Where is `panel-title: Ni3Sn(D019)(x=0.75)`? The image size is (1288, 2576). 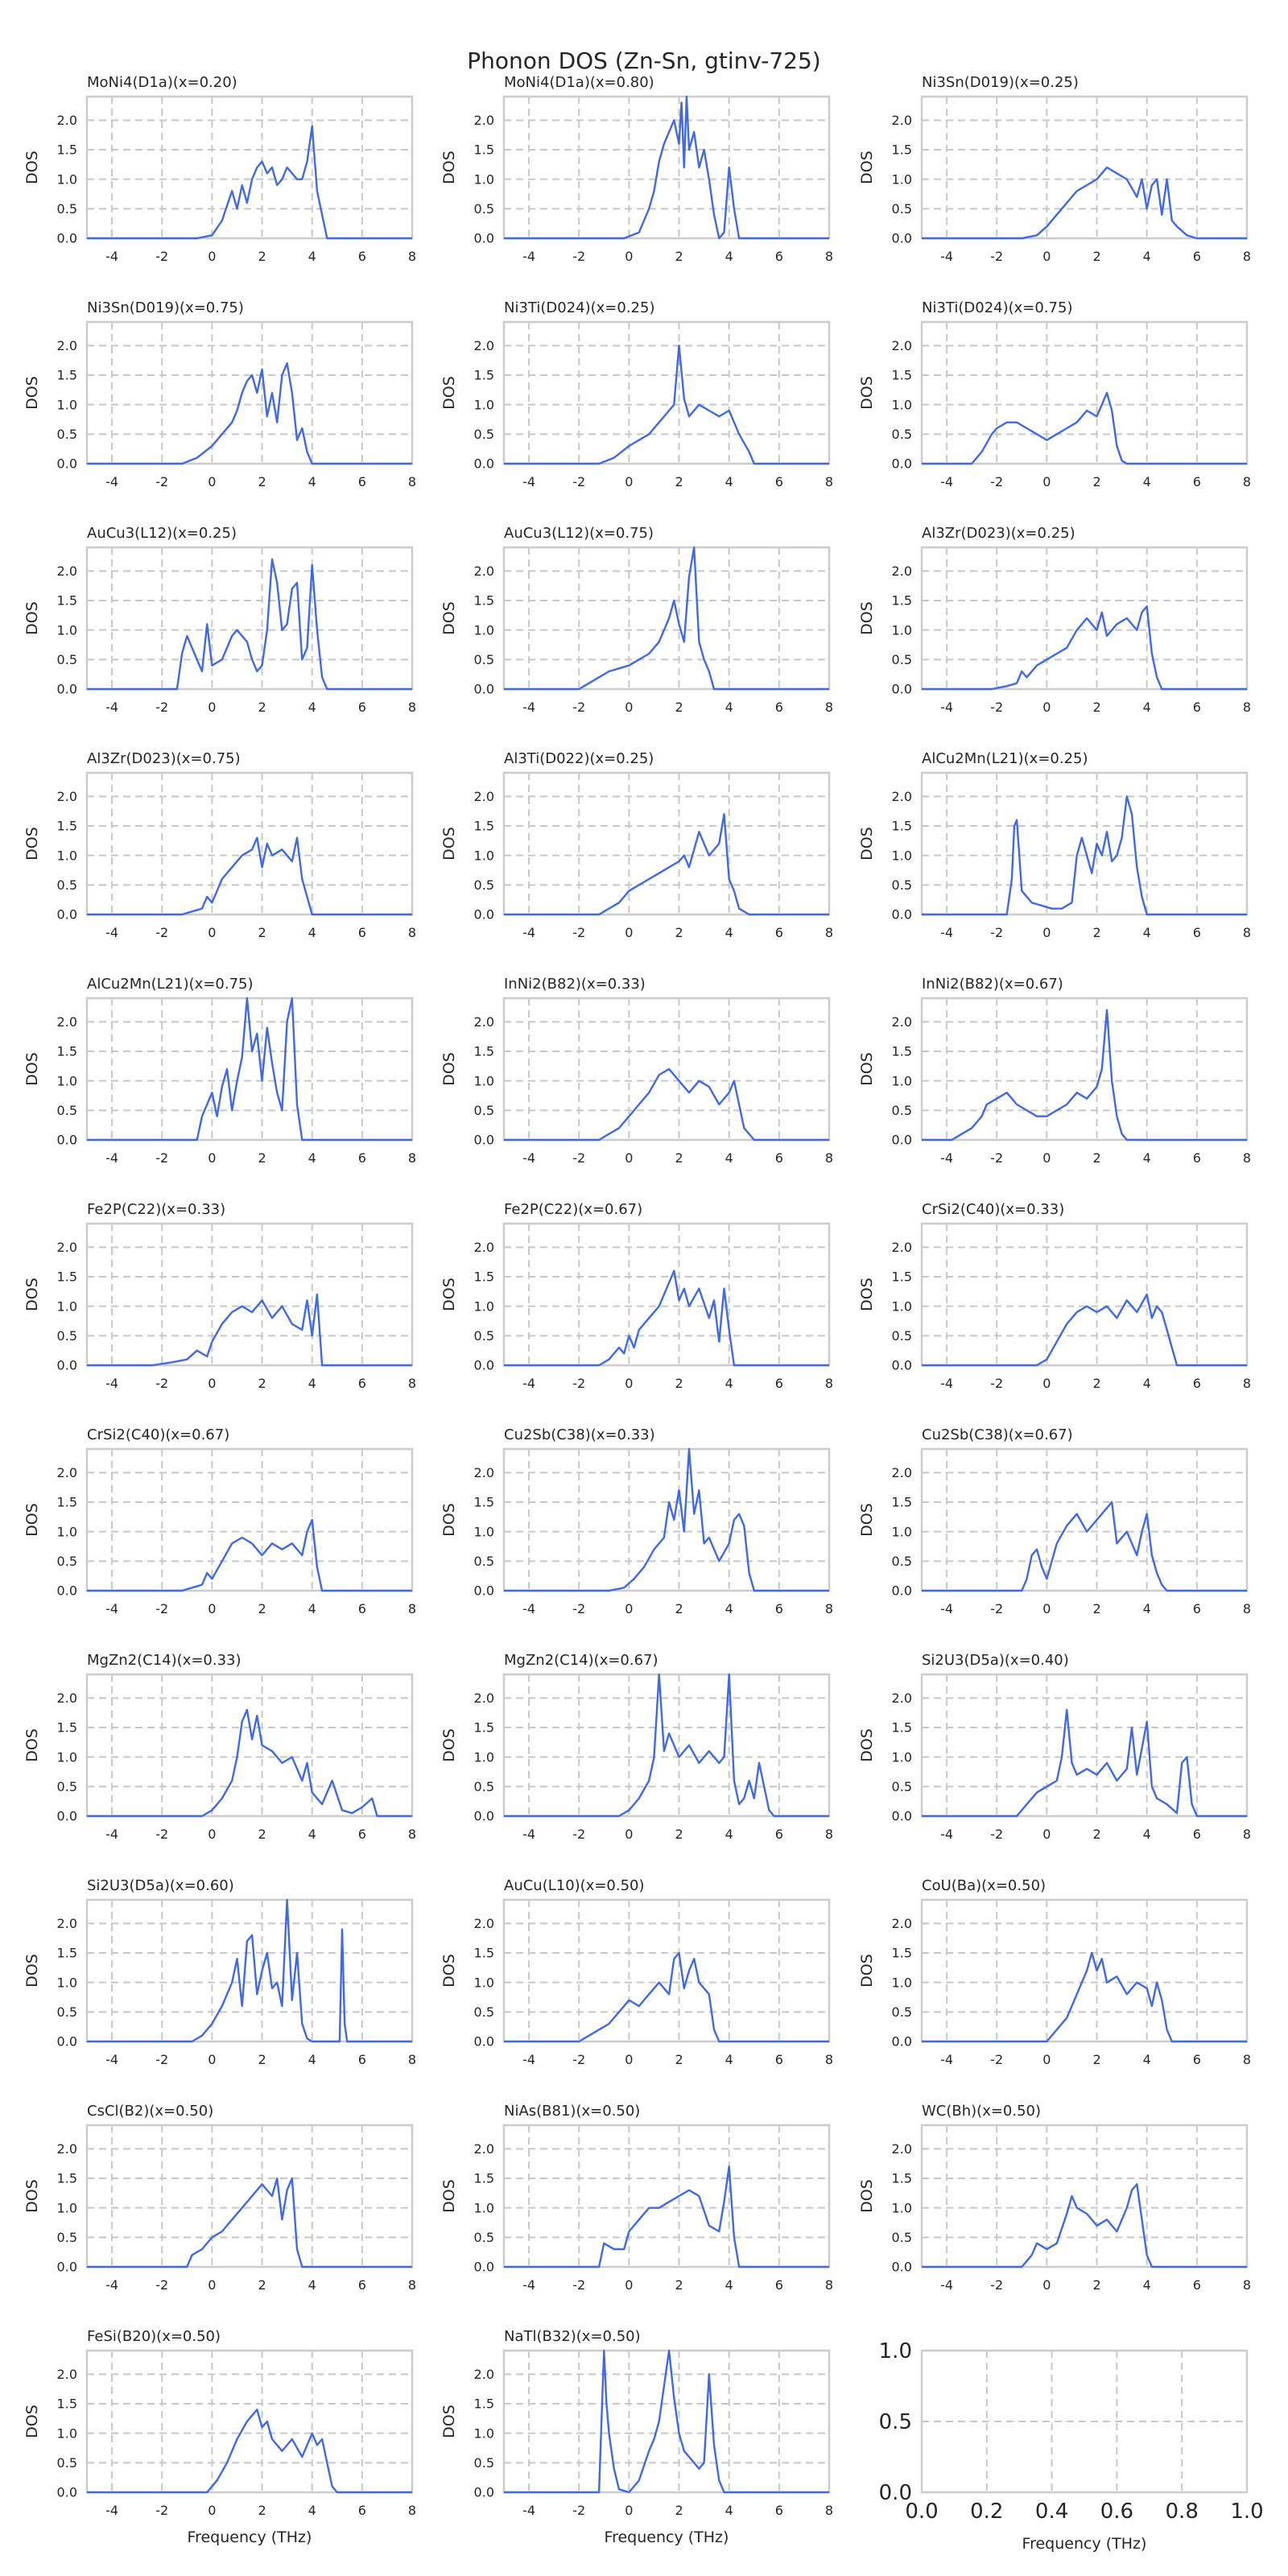 panel-title: Ni3Sn(D019)(x=0.75) is located at coordinates (165, 307).